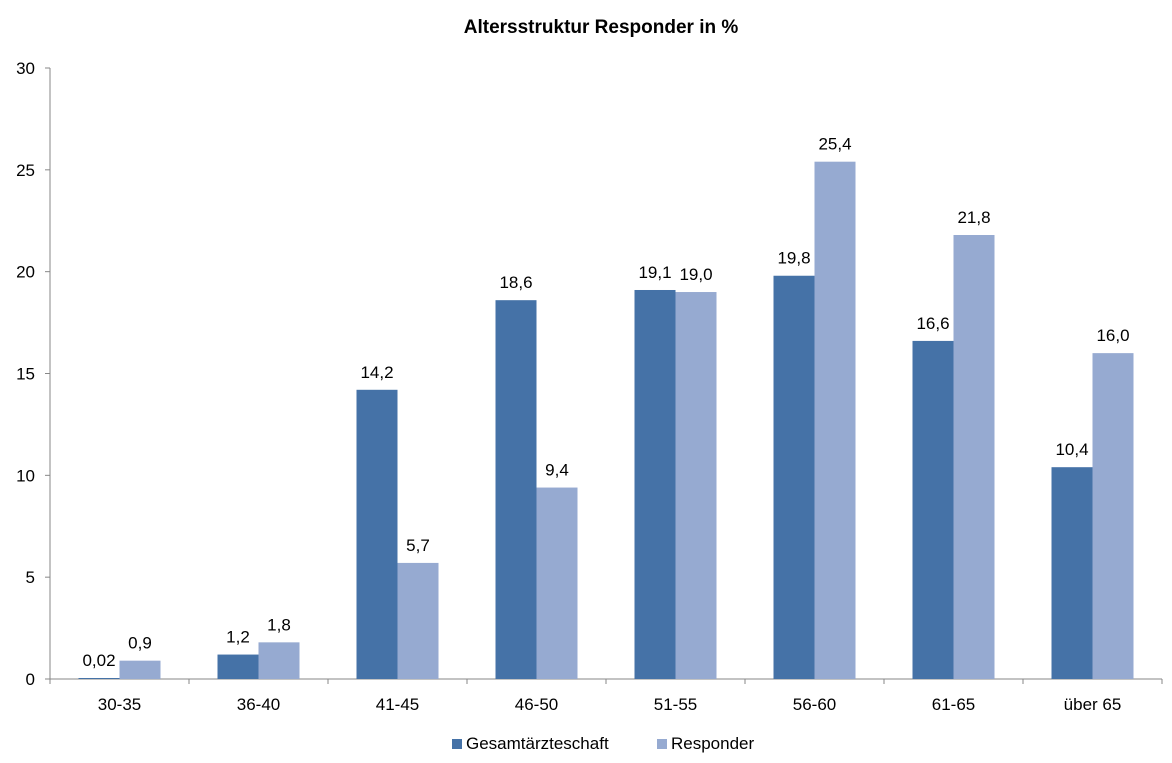 This screenshot has height=763, width=1172. Describe the element at coordinates (834, 144) in the screenshot. I see `data-label: 25,4` at that location.